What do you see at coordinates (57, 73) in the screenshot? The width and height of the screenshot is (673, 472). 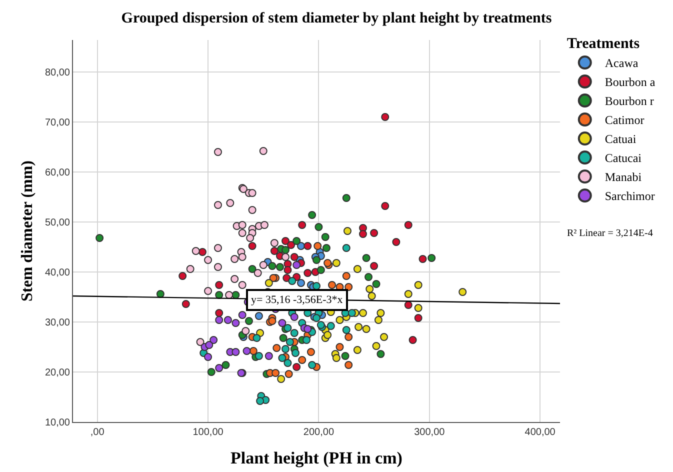 I see `y-tick-label: 80,00` at bounding box center [57, 73].